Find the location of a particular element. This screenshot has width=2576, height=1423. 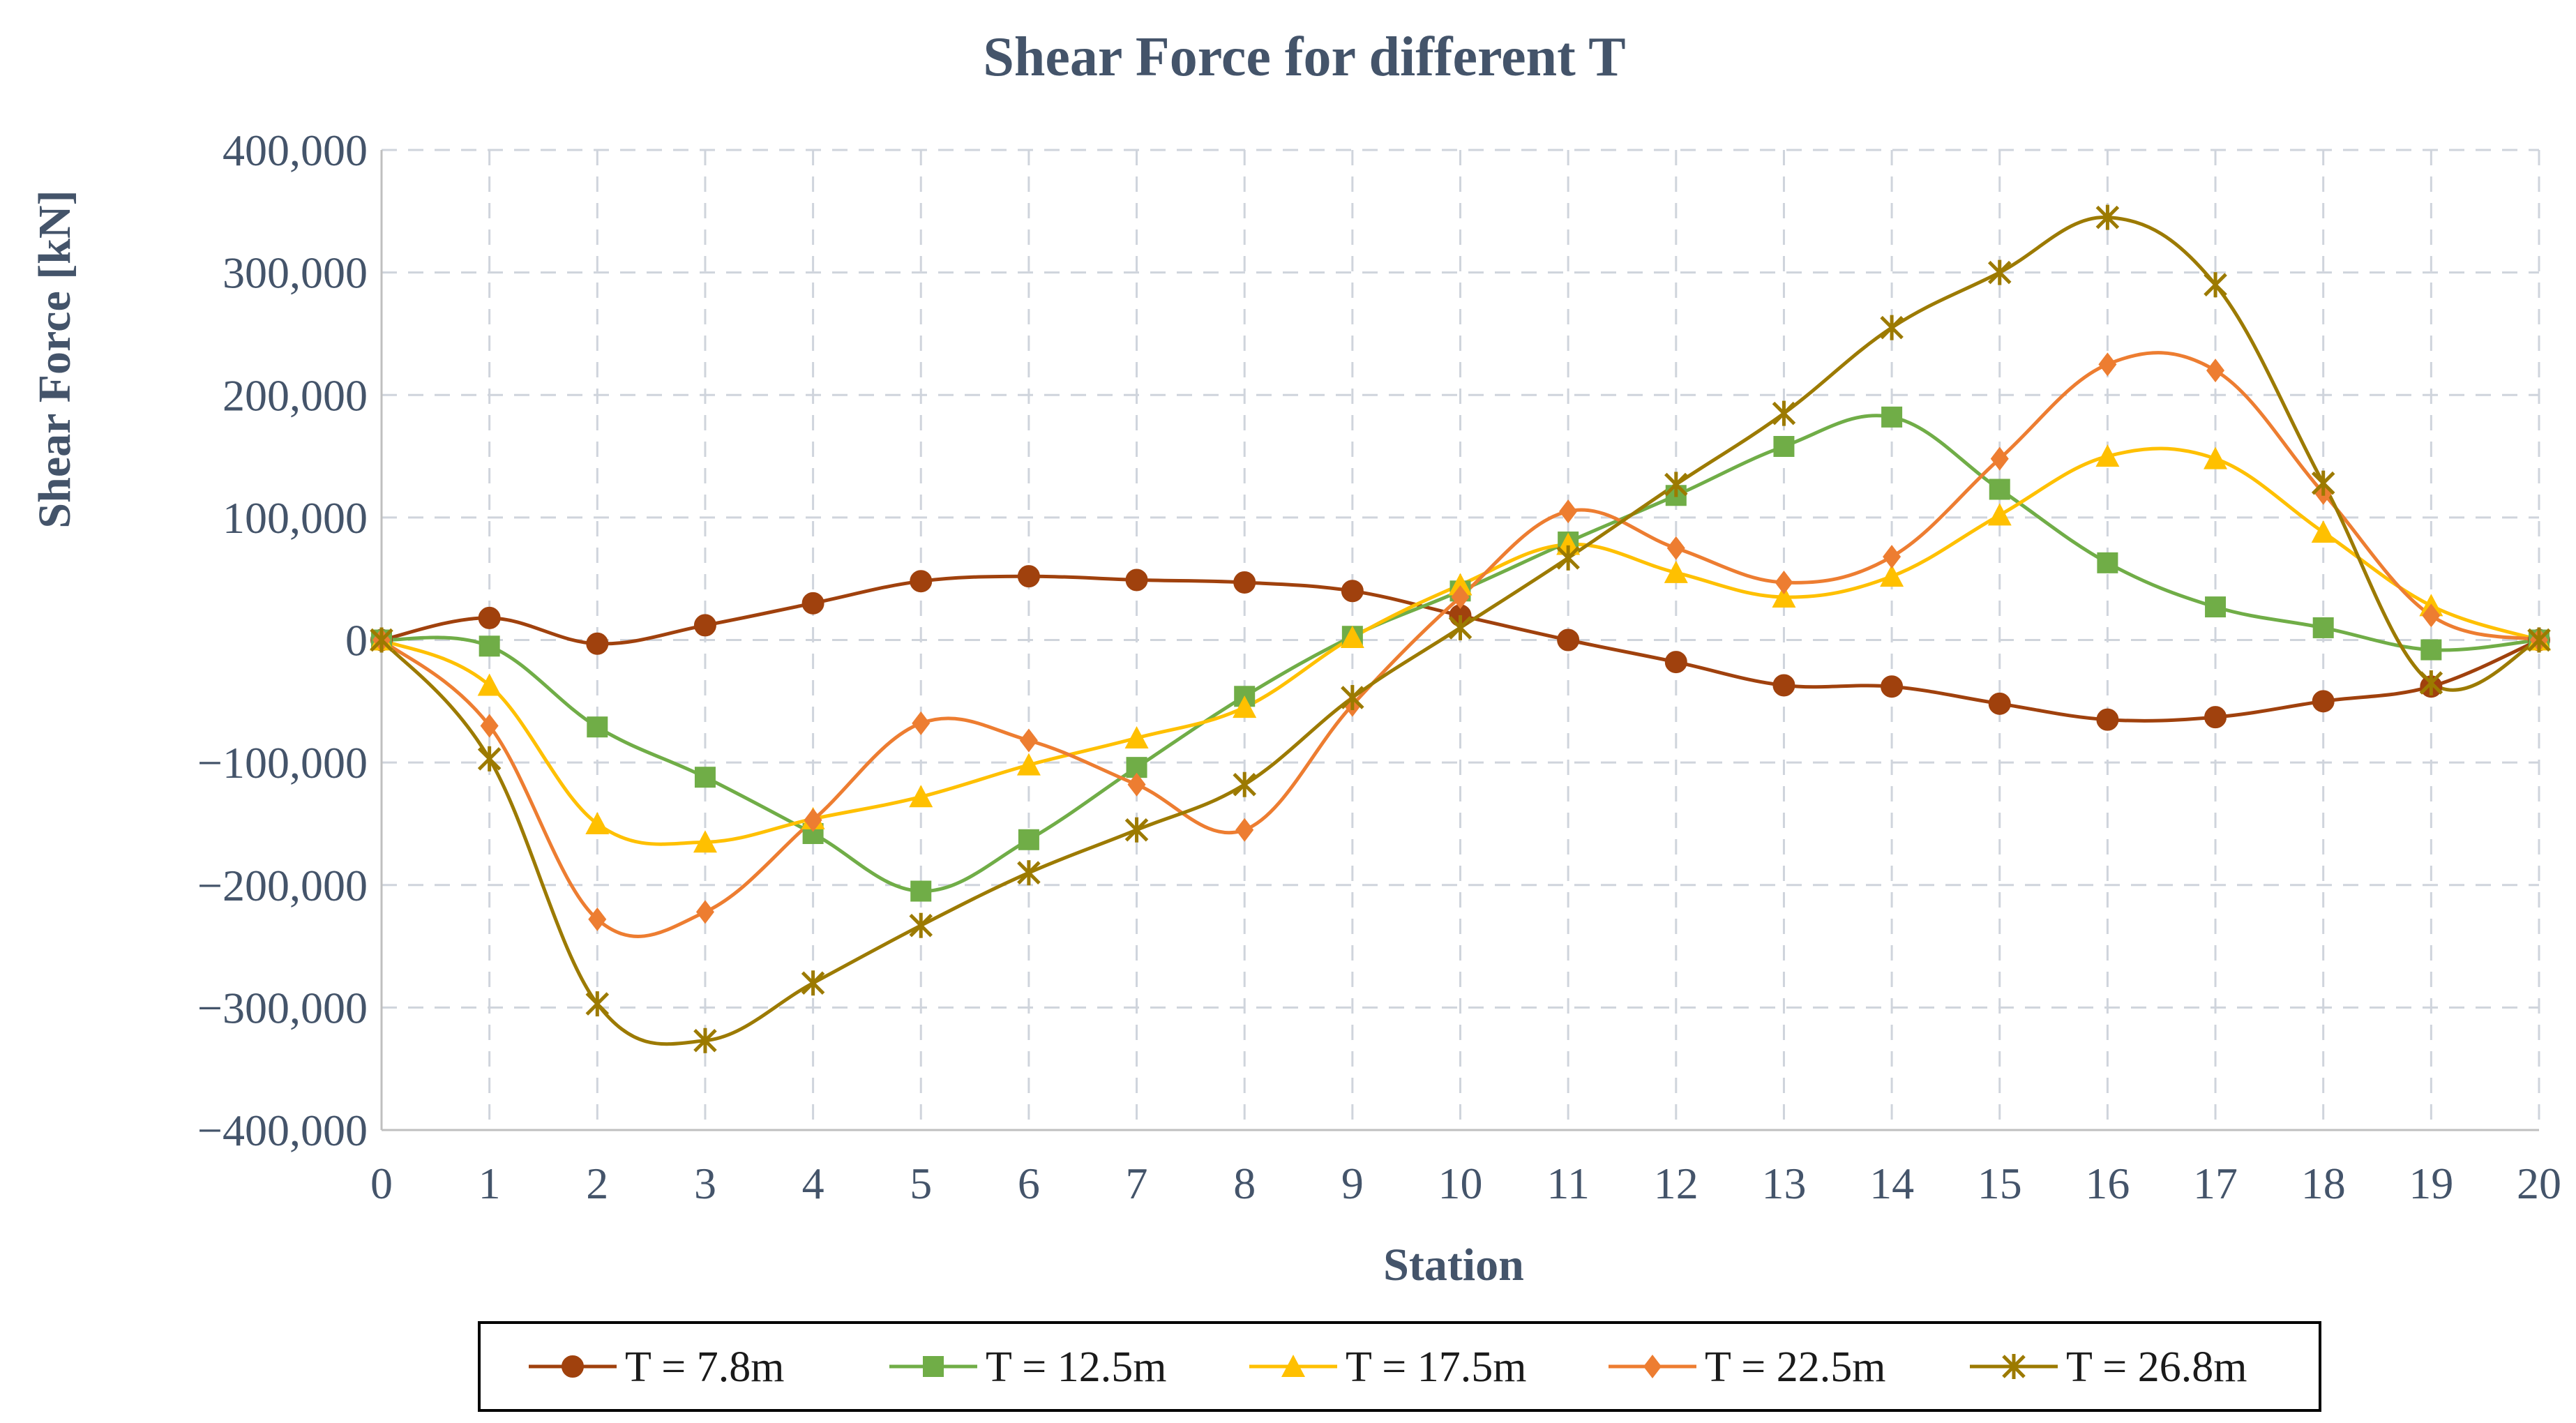

legend-entry: T = 17.5m is located at coordinates (1387, 1367).